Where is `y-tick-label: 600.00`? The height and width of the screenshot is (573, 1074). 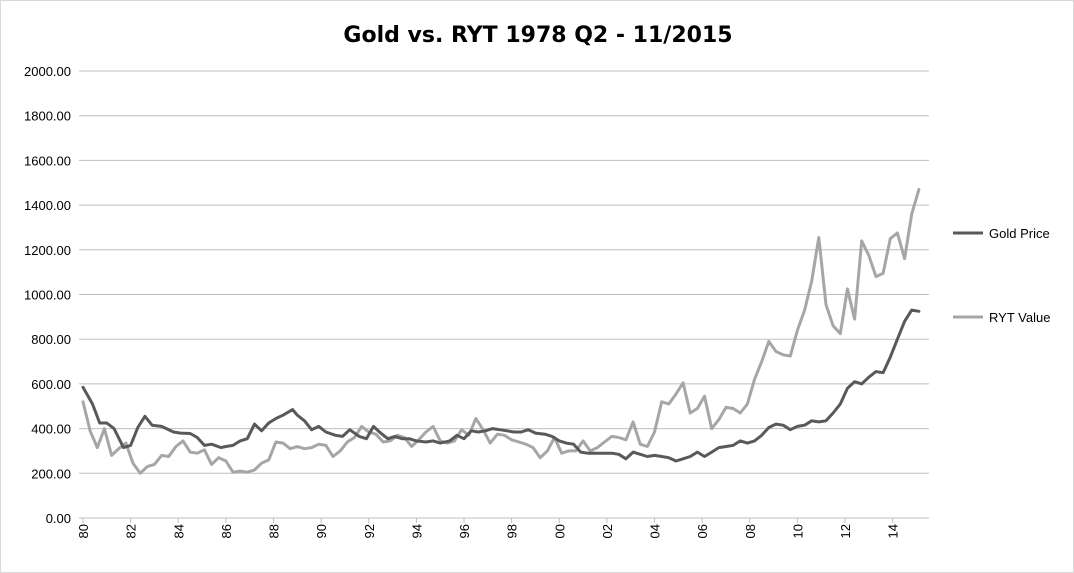
y-tick-label: 600.00 is located at coordinates (51, 384).